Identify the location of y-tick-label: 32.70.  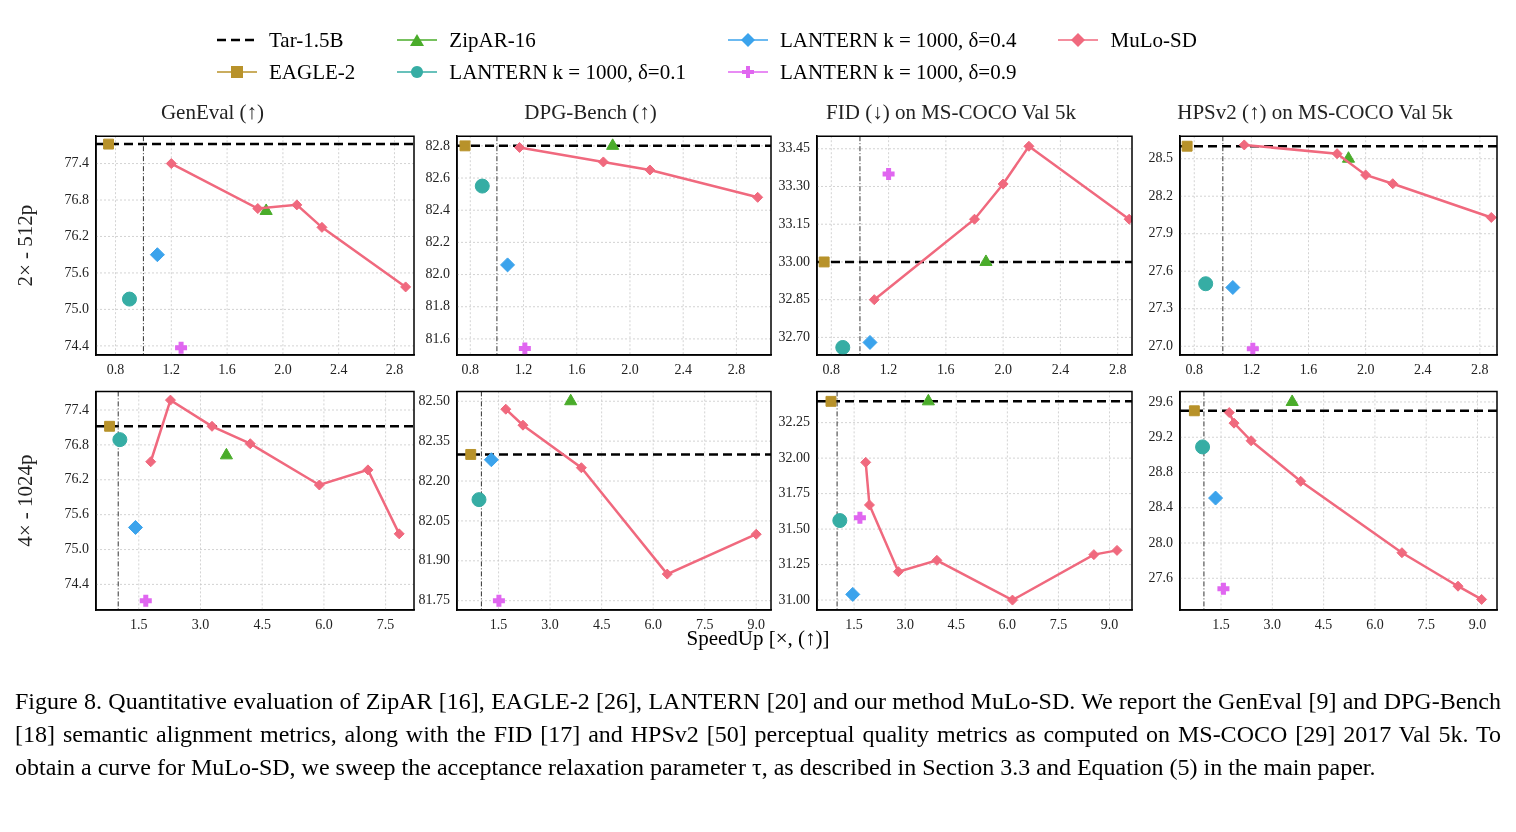
(794, 337).